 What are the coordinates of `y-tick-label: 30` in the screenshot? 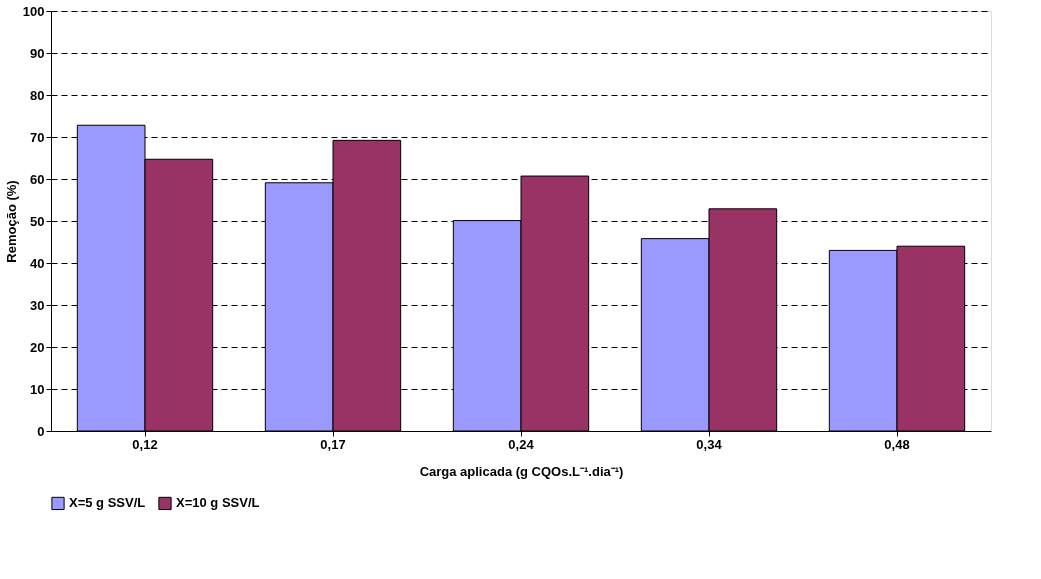 It's located at (37, 305).